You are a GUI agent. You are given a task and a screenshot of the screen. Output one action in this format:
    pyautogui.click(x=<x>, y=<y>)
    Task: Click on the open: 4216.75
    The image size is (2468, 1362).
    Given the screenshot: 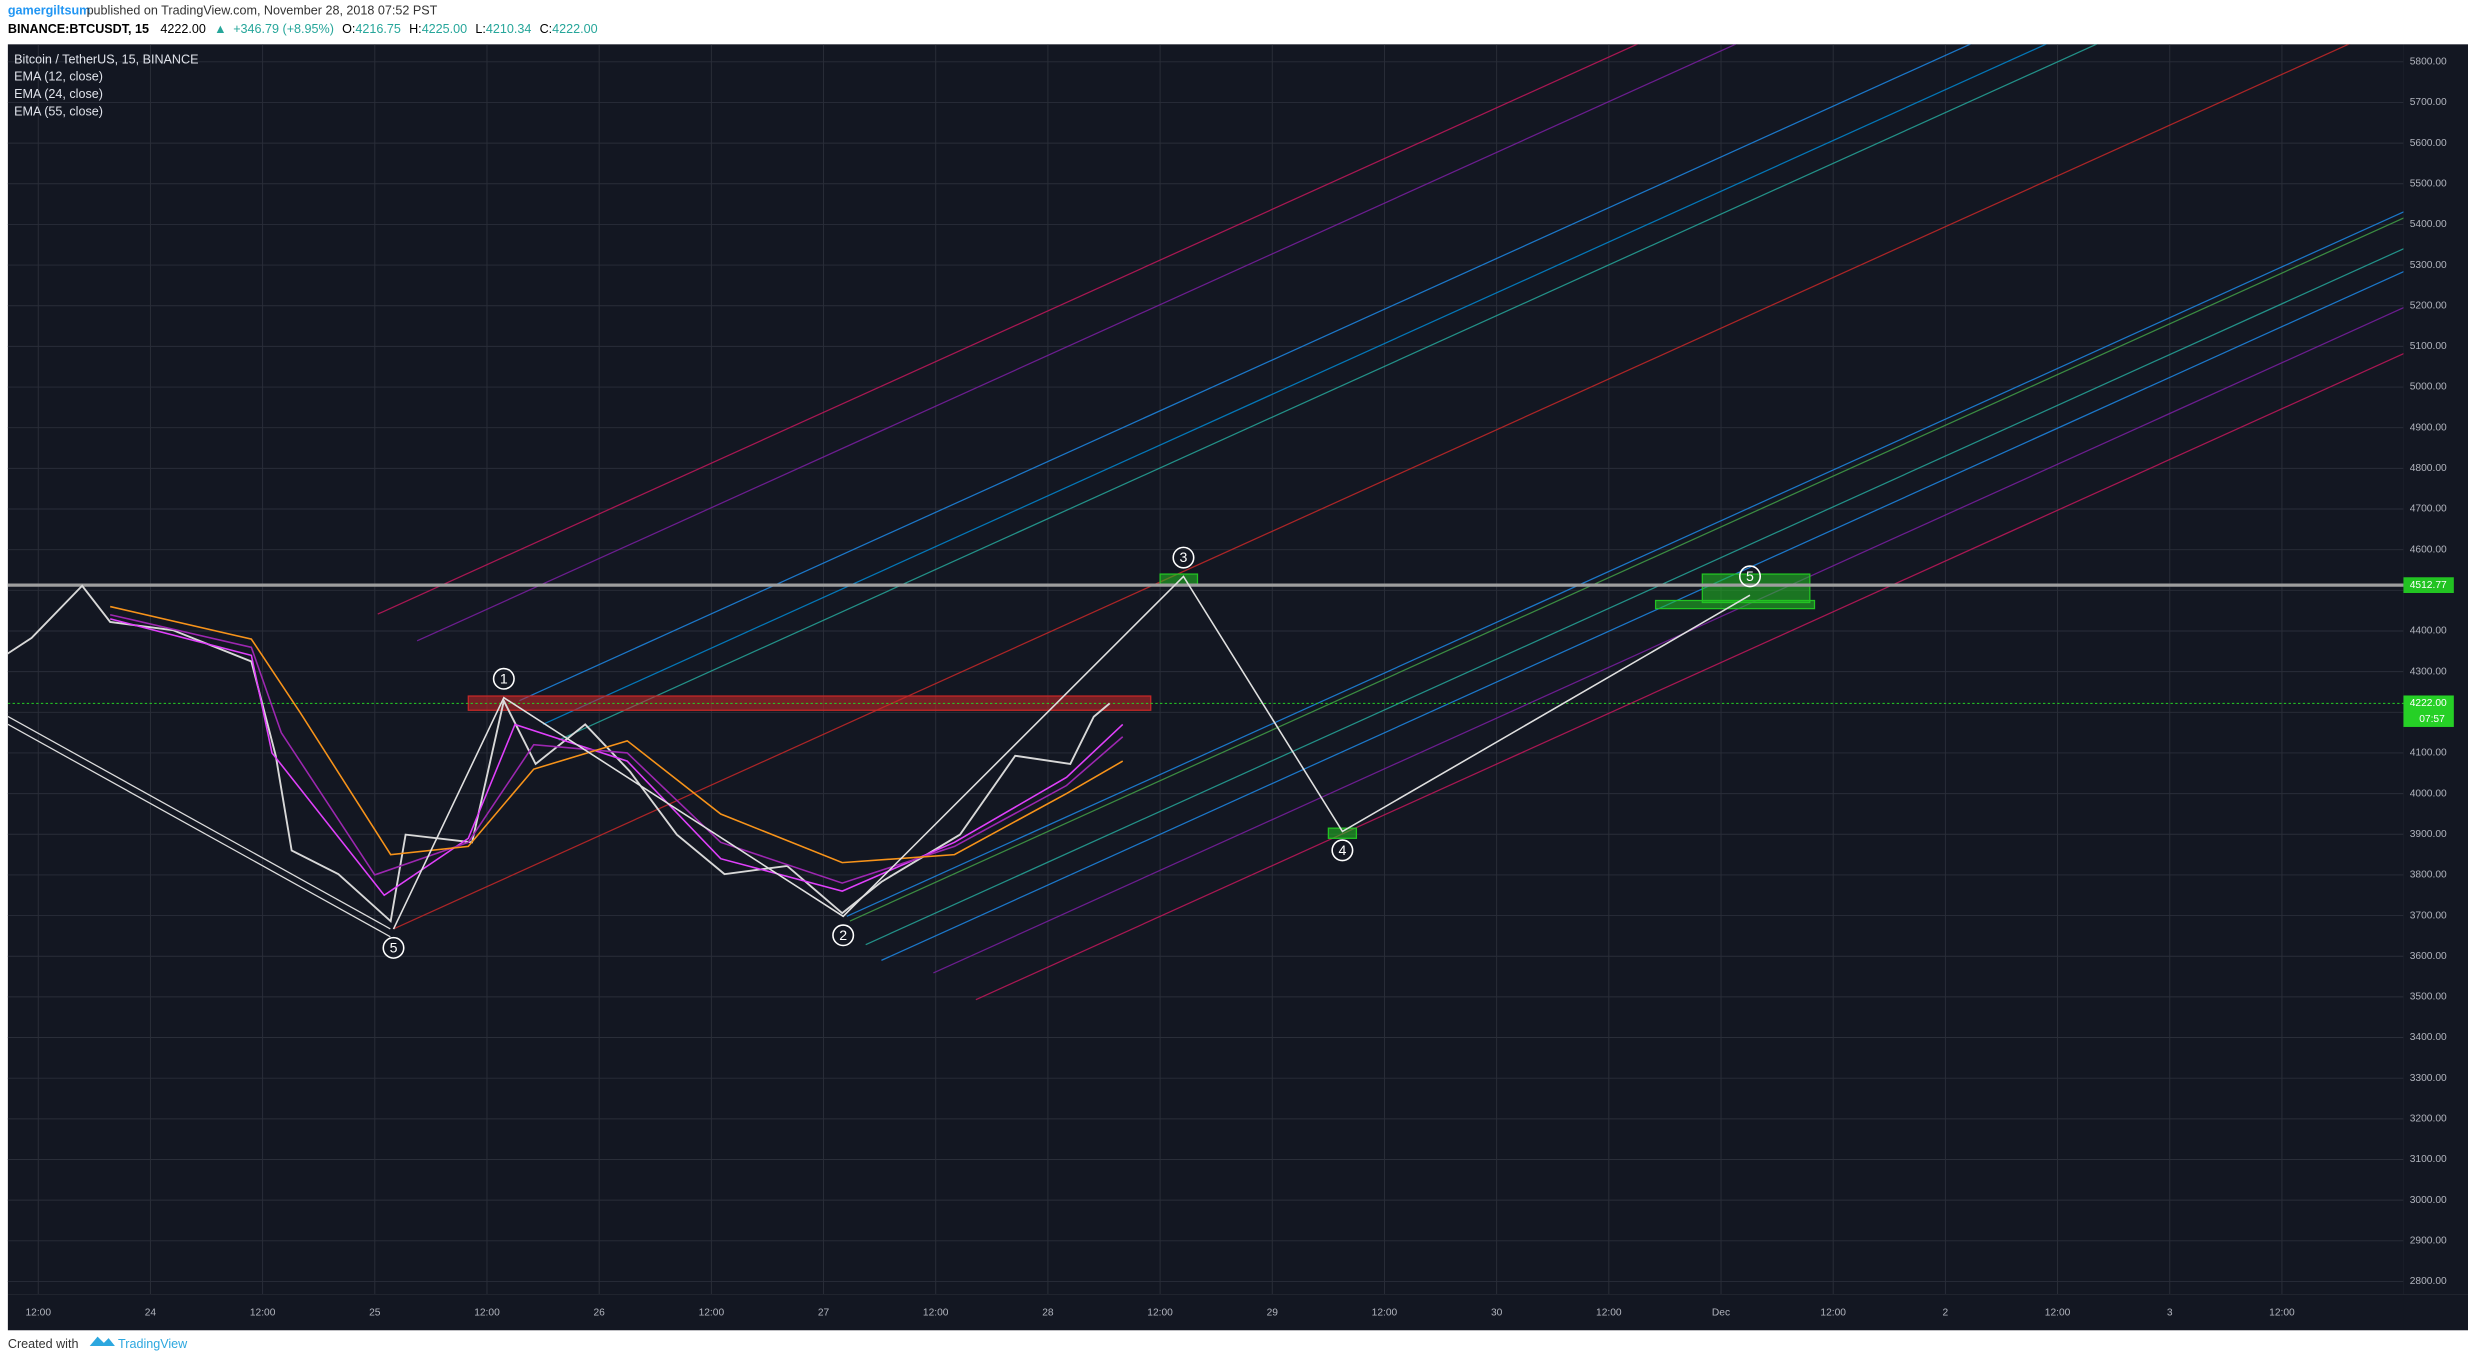 What is the action you would take?
    pyautogui.click(x=377, y=29)
    